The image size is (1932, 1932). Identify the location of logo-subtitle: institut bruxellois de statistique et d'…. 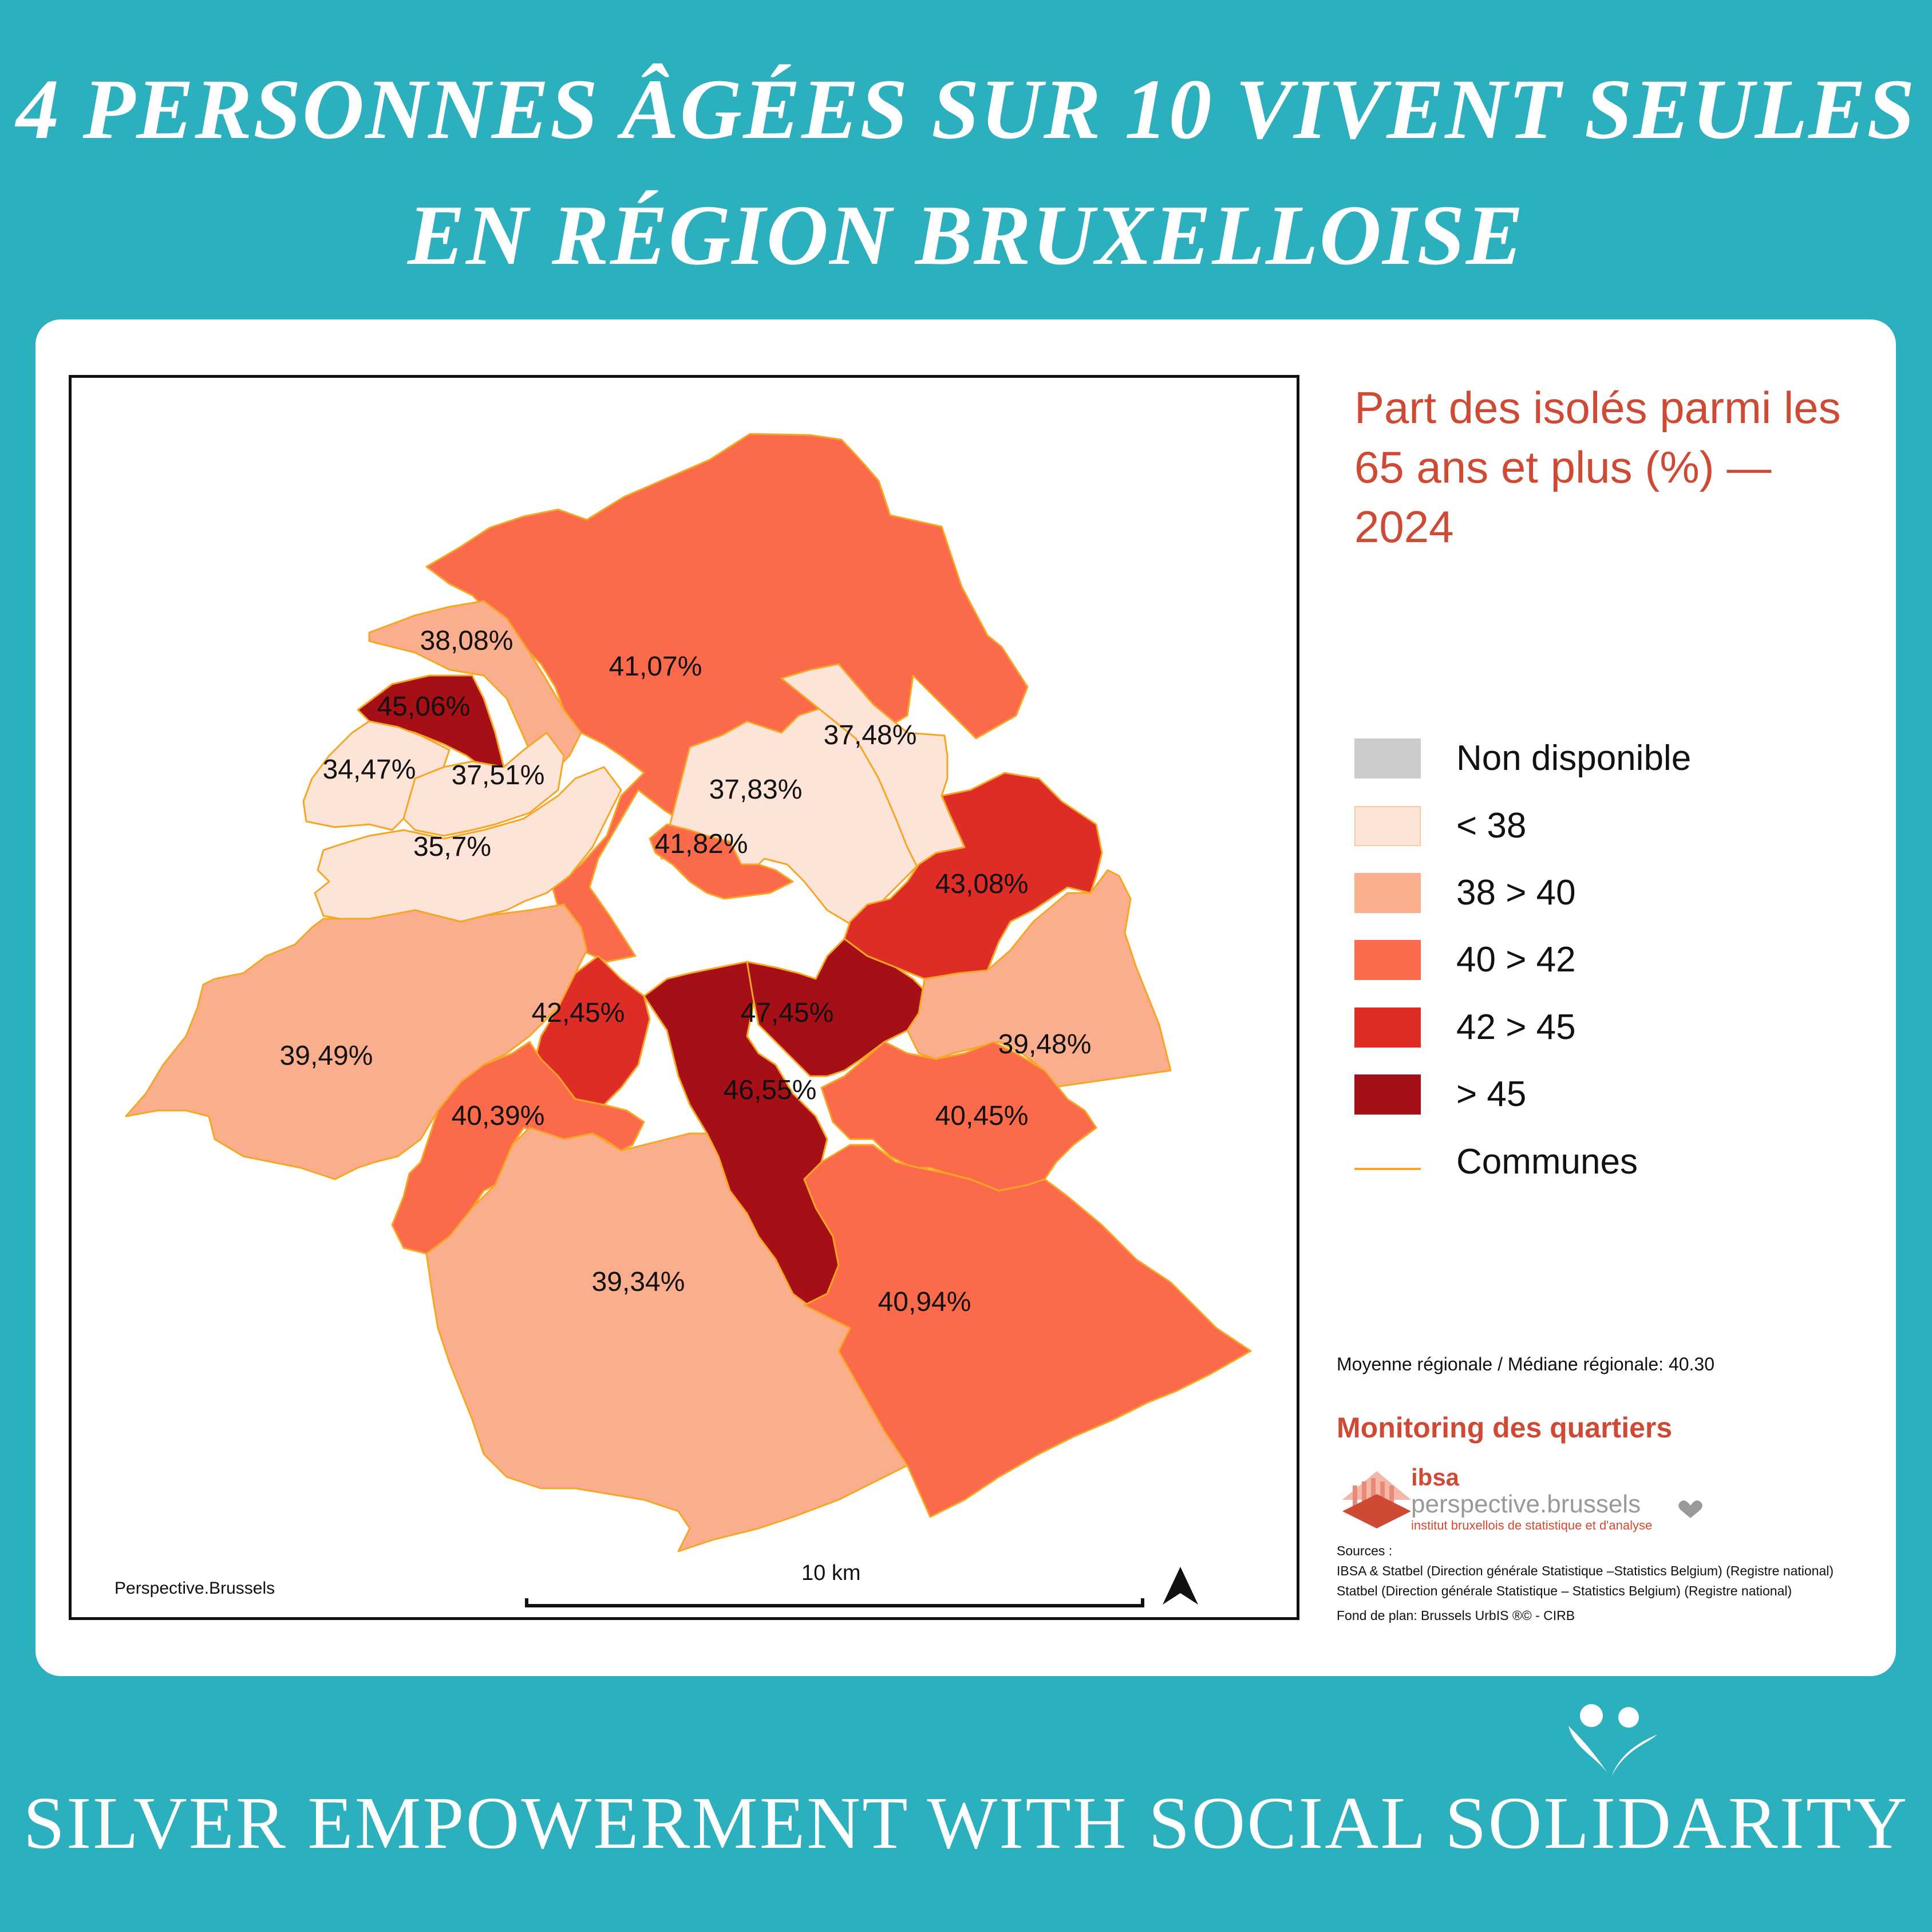
(1531, 1525).